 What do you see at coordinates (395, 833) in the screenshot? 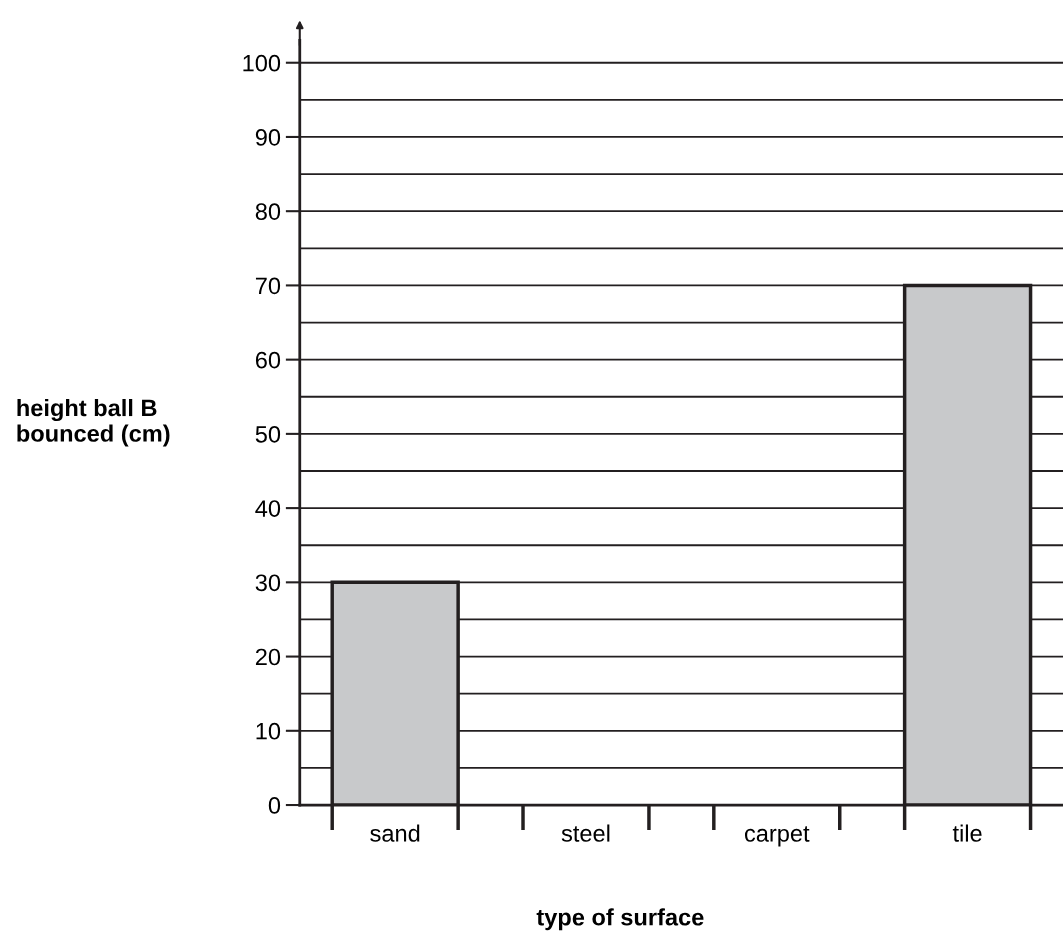
I see `x-tick-label: sand` at bounding box center [395, 833].